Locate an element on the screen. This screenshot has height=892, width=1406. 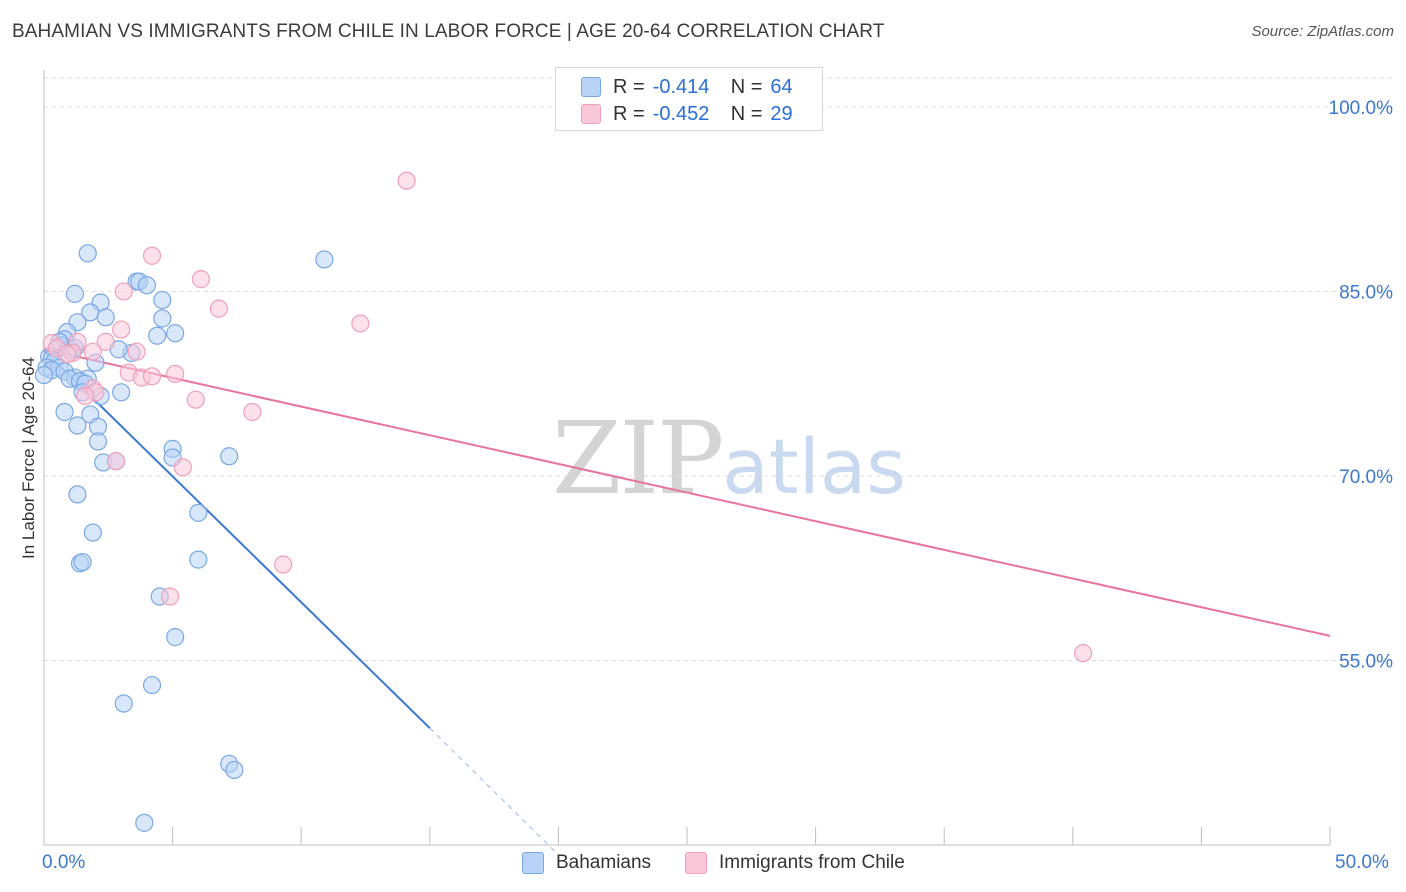
legend-swatch-blue is located at coordinates (591, 87).